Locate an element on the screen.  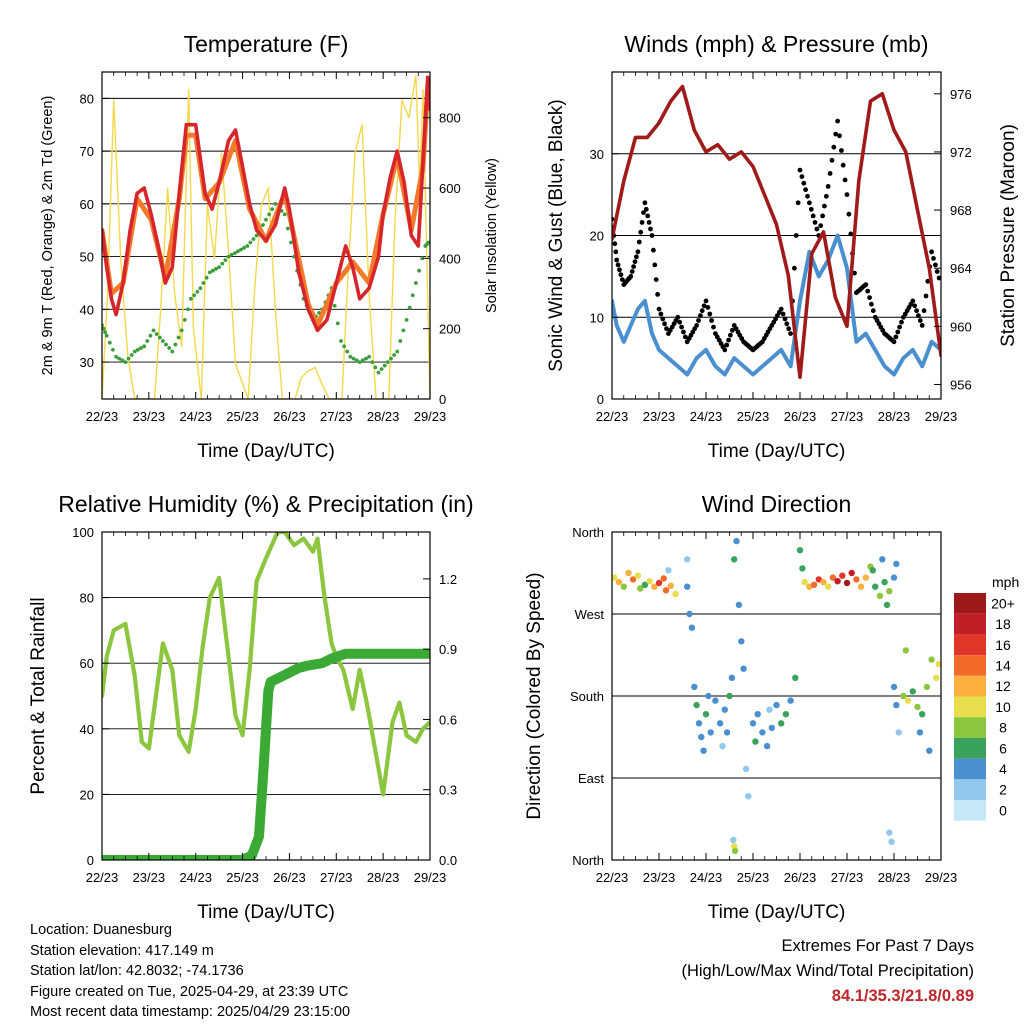
x-tick-label: 29/23 is located at coordinates (430, 877).